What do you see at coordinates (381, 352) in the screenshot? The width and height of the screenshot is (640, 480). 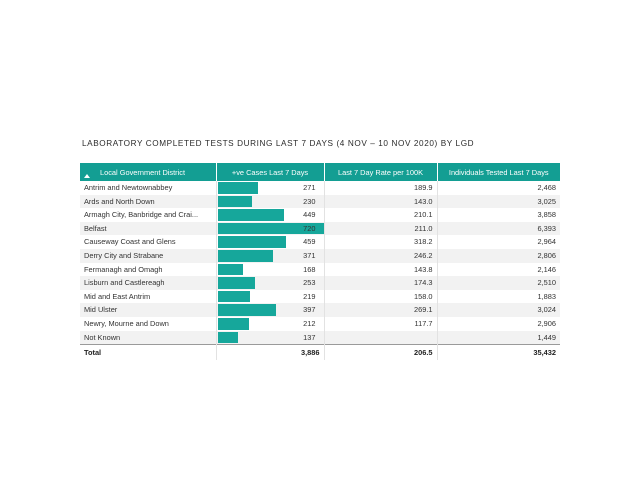 I see `total-rate: 206.5` at bounding box center [381, 352].